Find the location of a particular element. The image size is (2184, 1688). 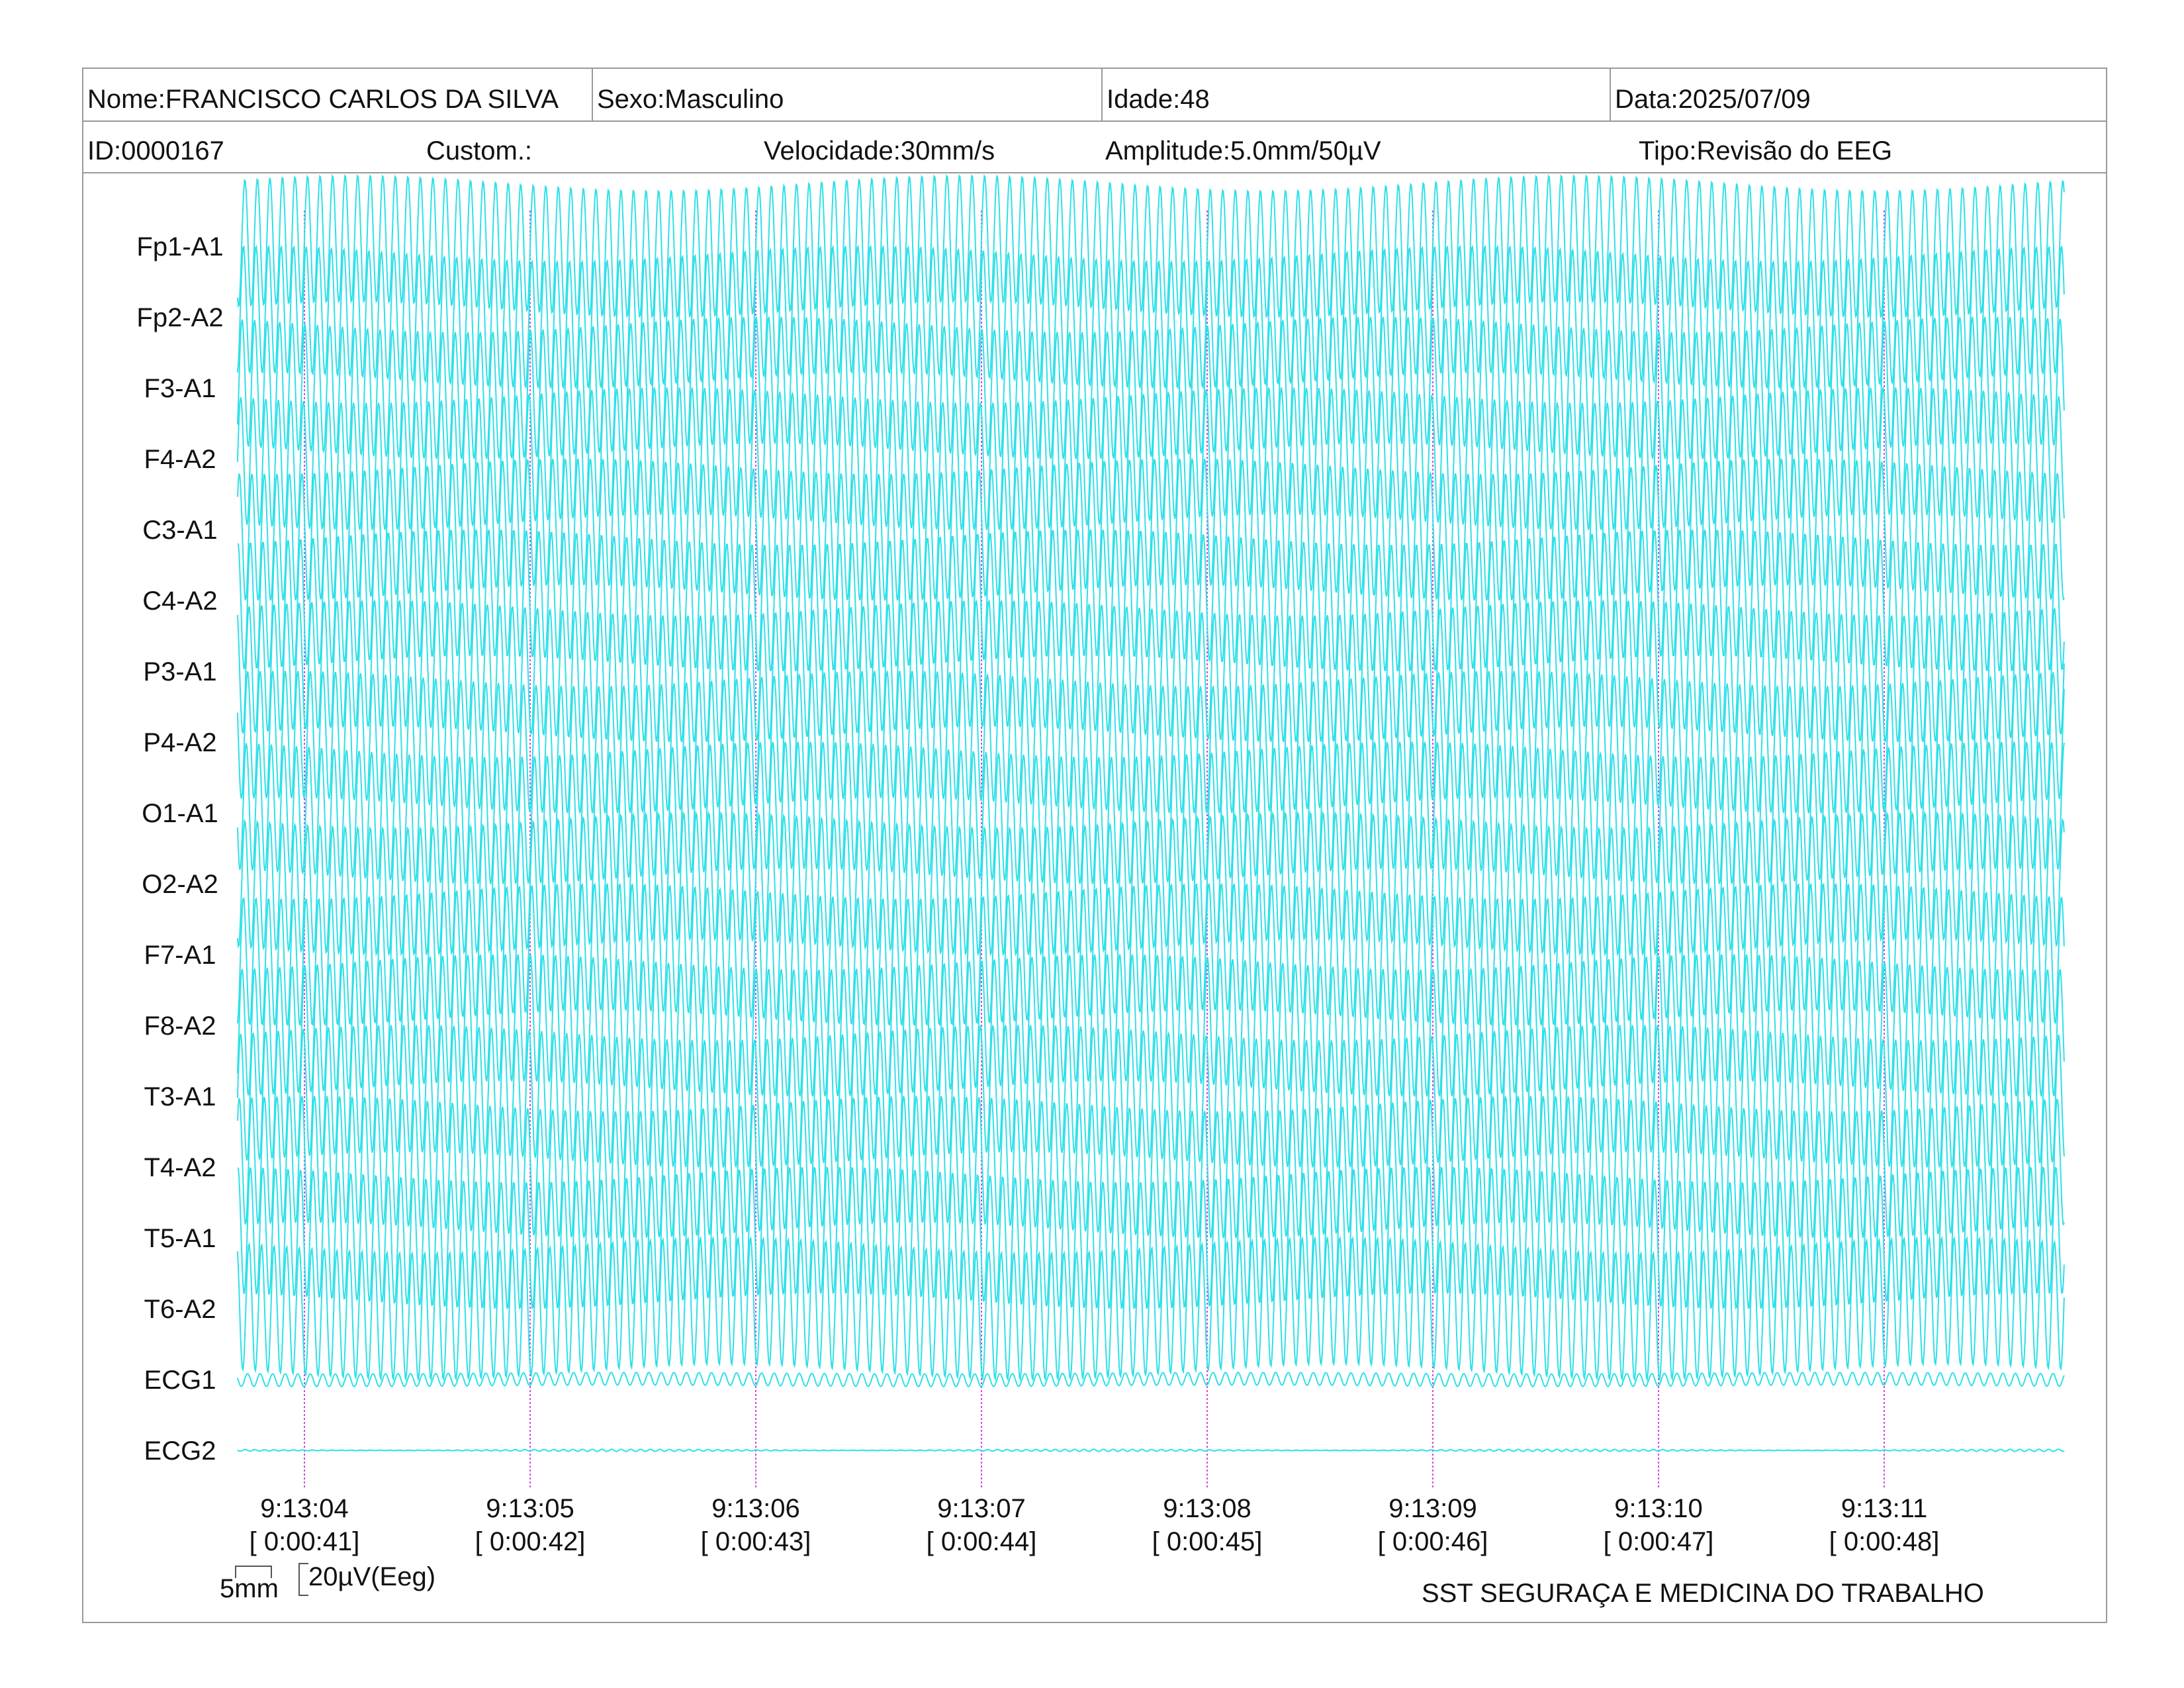

tick-label-clock: 9:13:08 is located at coordinates (1207, 1508).